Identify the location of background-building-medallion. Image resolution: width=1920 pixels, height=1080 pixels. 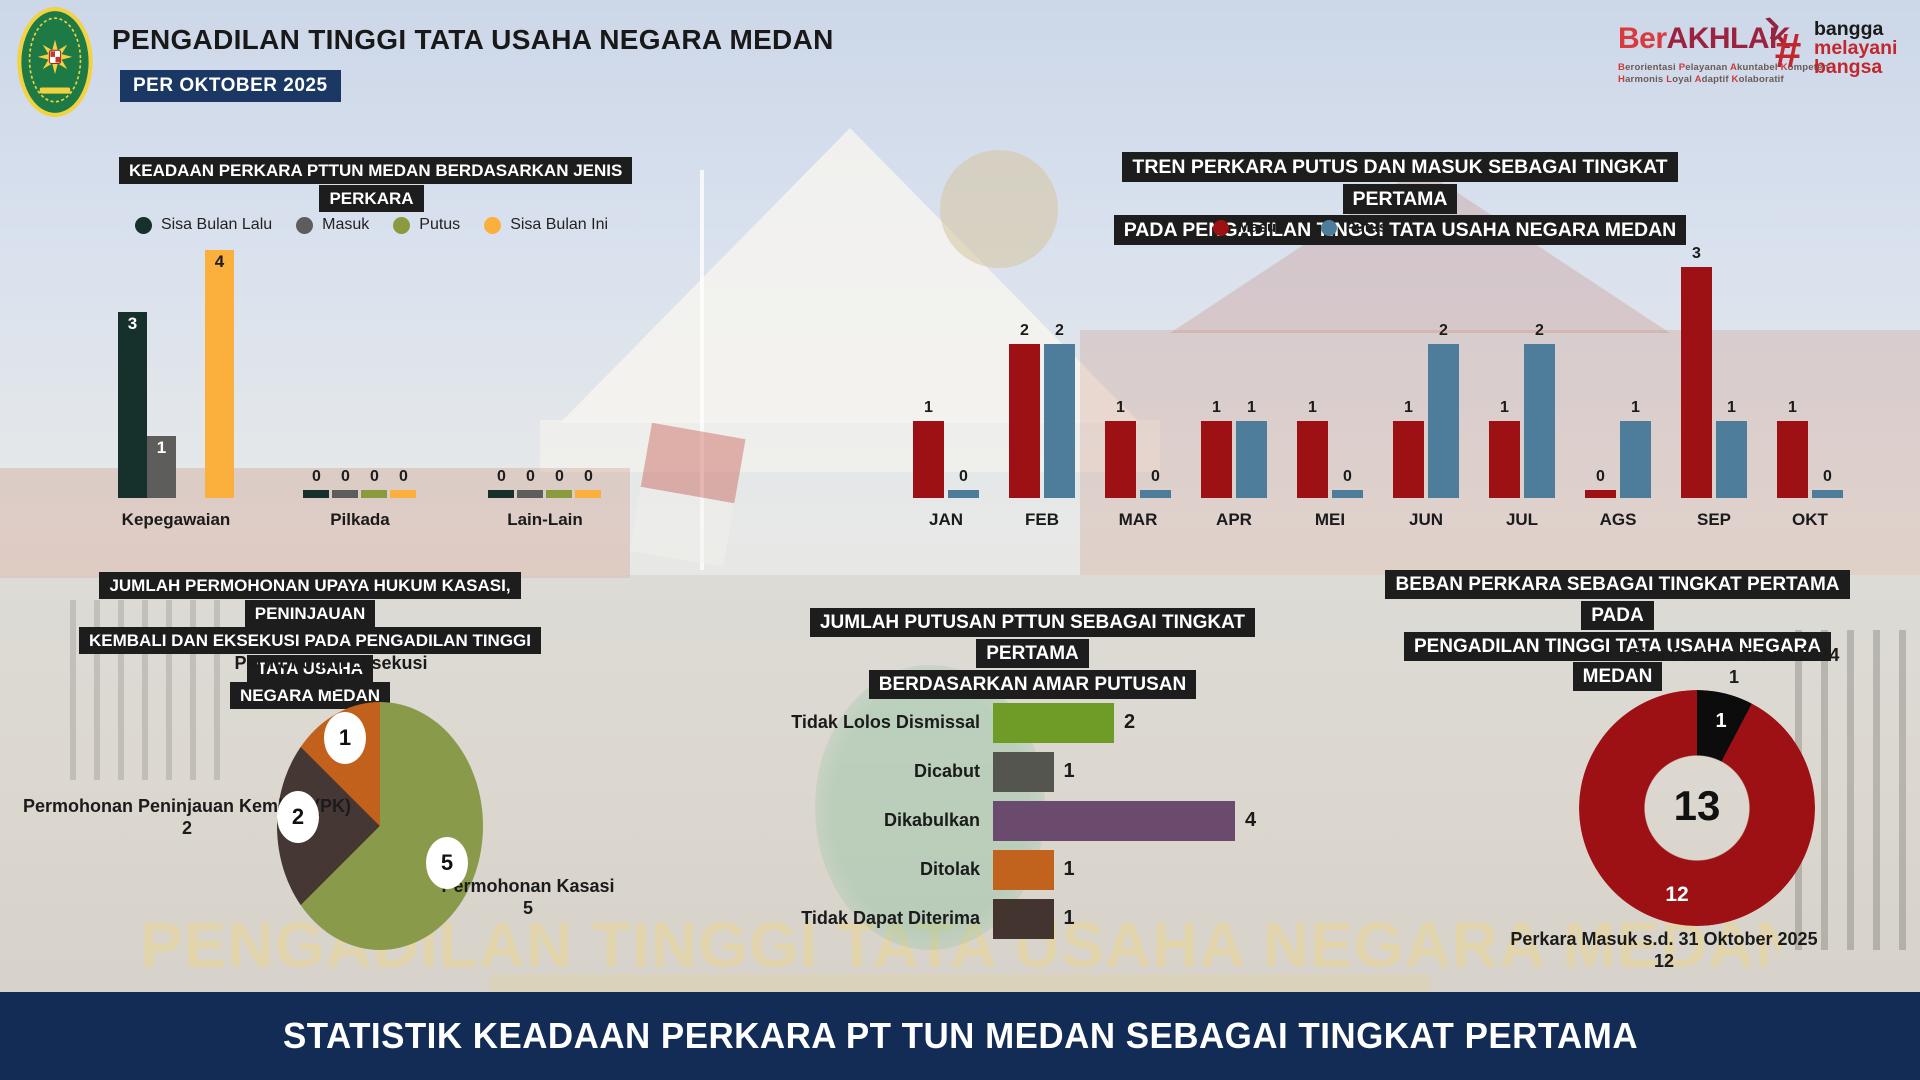
(999, 209).